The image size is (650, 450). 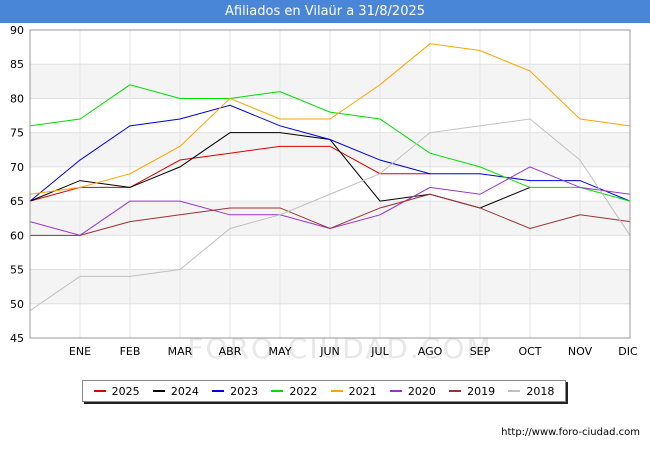 I want to click on chart-title: Afiliados en Vilaür a 31/8/2025, so click(x=325, y=11).